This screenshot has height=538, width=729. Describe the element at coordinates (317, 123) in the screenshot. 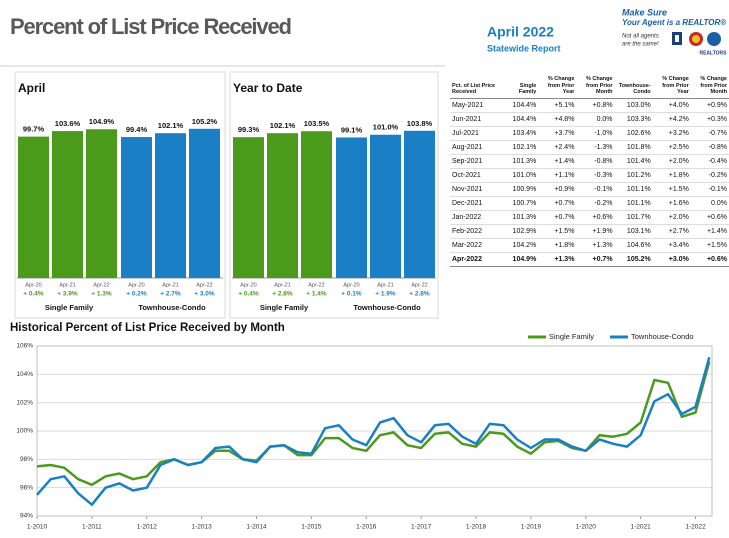

I see `value-label: 103.5%` at that location.